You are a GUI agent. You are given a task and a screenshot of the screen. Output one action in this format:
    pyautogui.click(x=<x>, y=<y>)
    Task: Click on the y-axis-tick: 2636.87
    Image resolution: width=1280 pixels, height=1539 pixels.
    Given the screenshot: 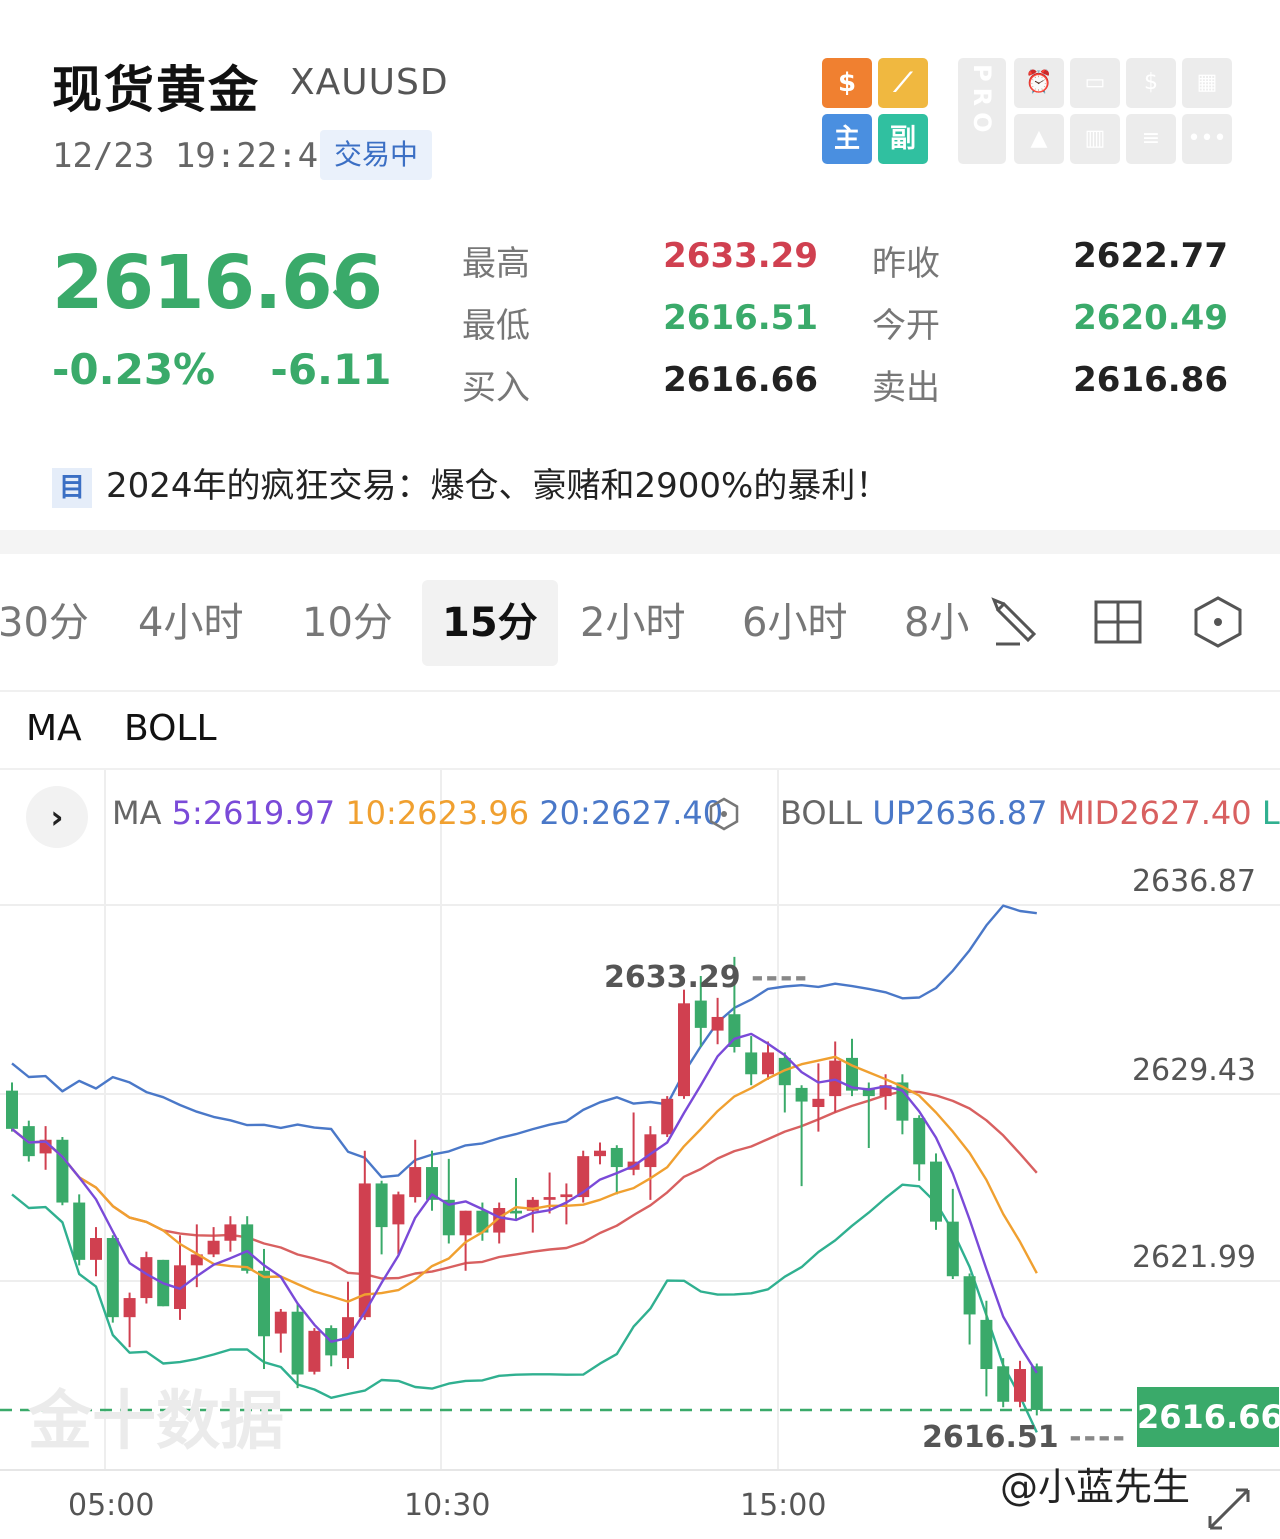 What is the action you would take?
    pyautogui.click(x=1193, y=881)
    